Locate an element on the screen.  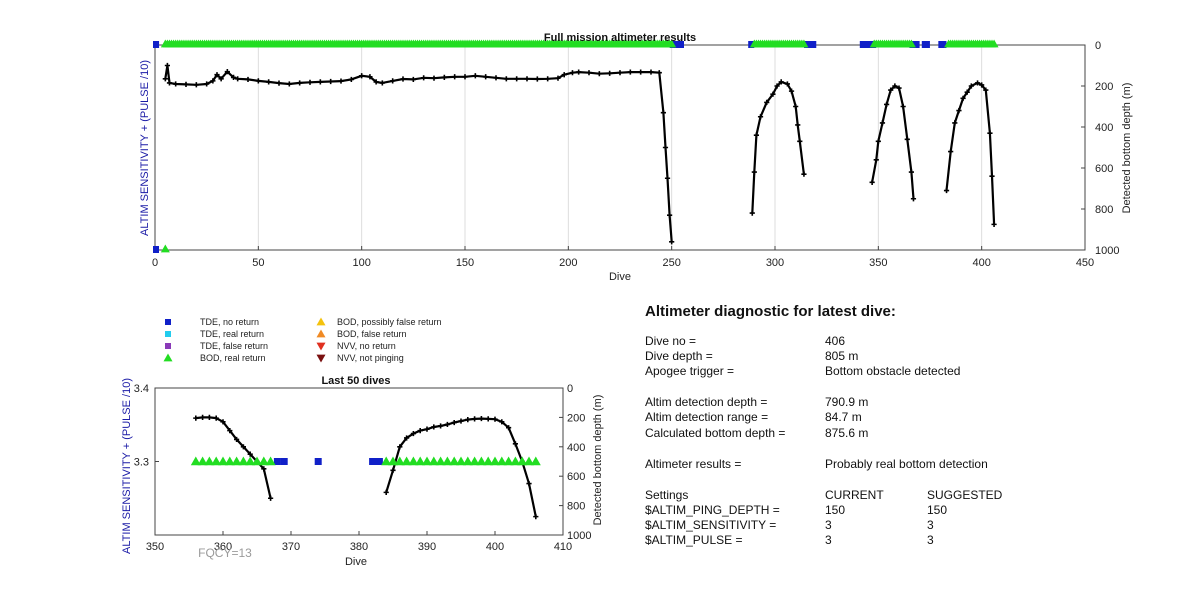
top-y-tick-label: 600 is located at coordinates (1104, 169).